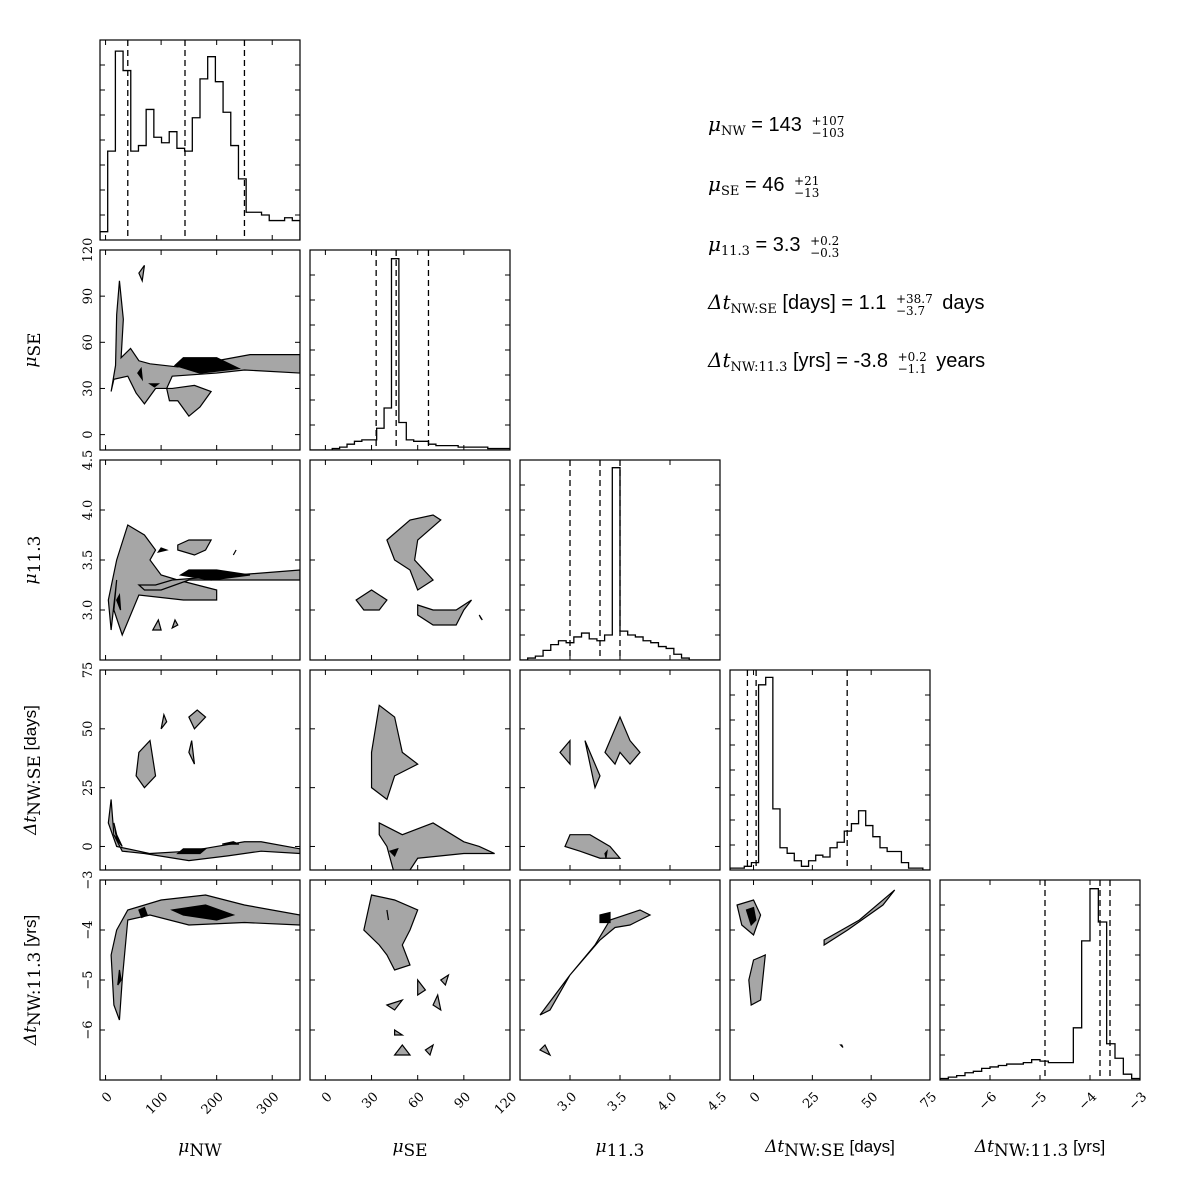 The height and width of the screenshot is (1180, 1180). I want to click on summary-line-2: μ11.3 = 3.3 +0.2 −0.3, so click(775, 245).